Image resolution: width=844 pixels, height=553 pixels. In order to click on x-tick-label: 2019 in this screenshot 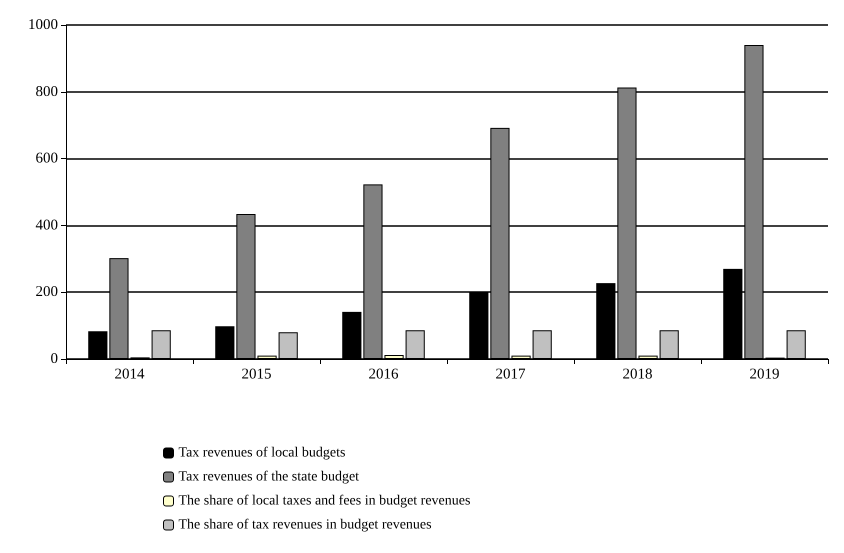, I will do `click(765, 374)`.